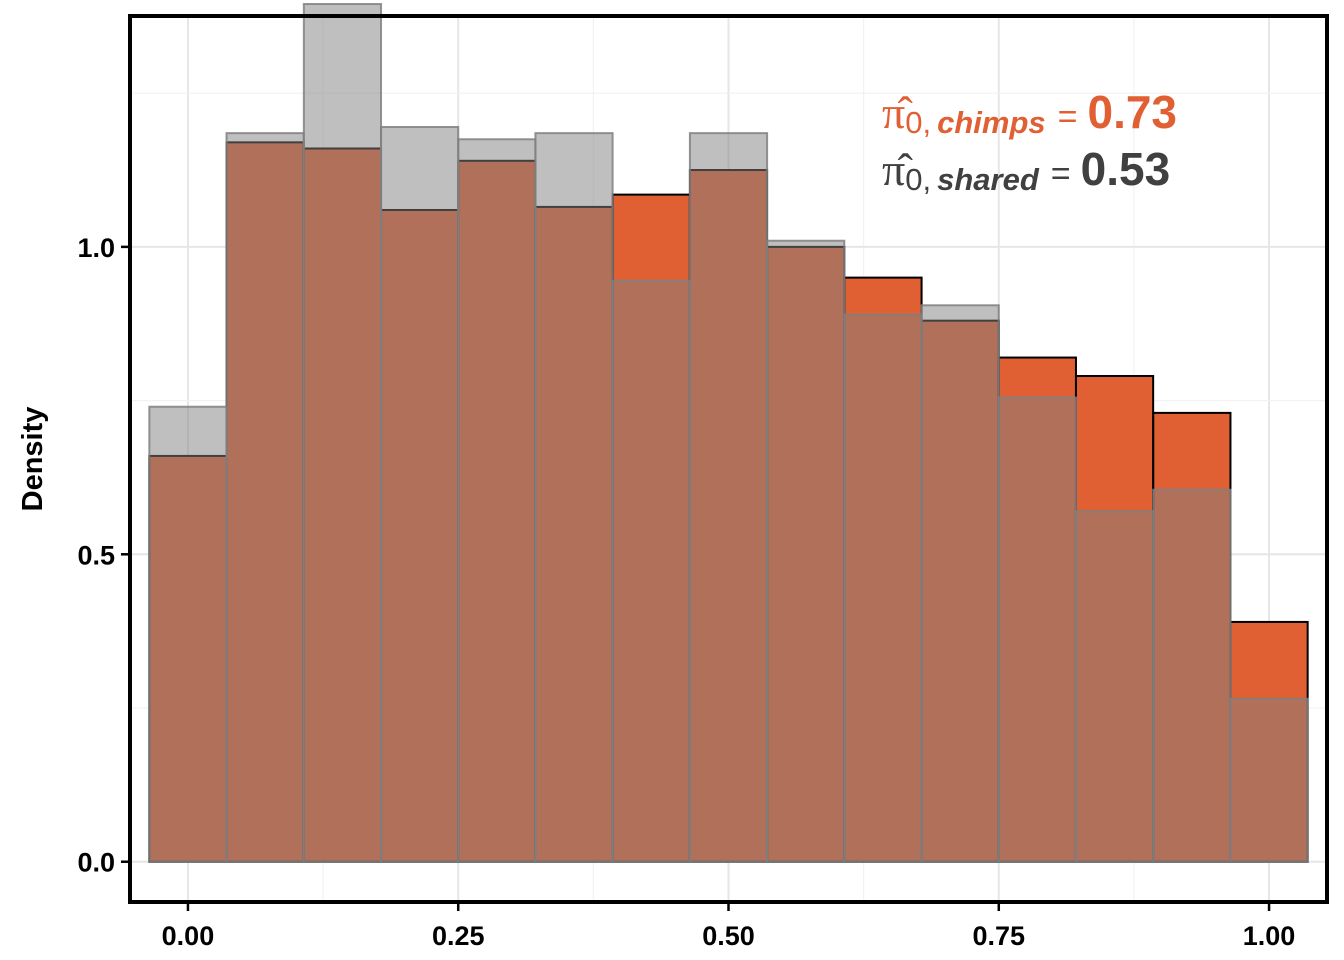 The height and width of the screenshot is (960, 1344). What do you see at coordinates (1068, 117) in the screenshot?
I see `pi0-equals-0: =` at bounding box center [1068, 117].